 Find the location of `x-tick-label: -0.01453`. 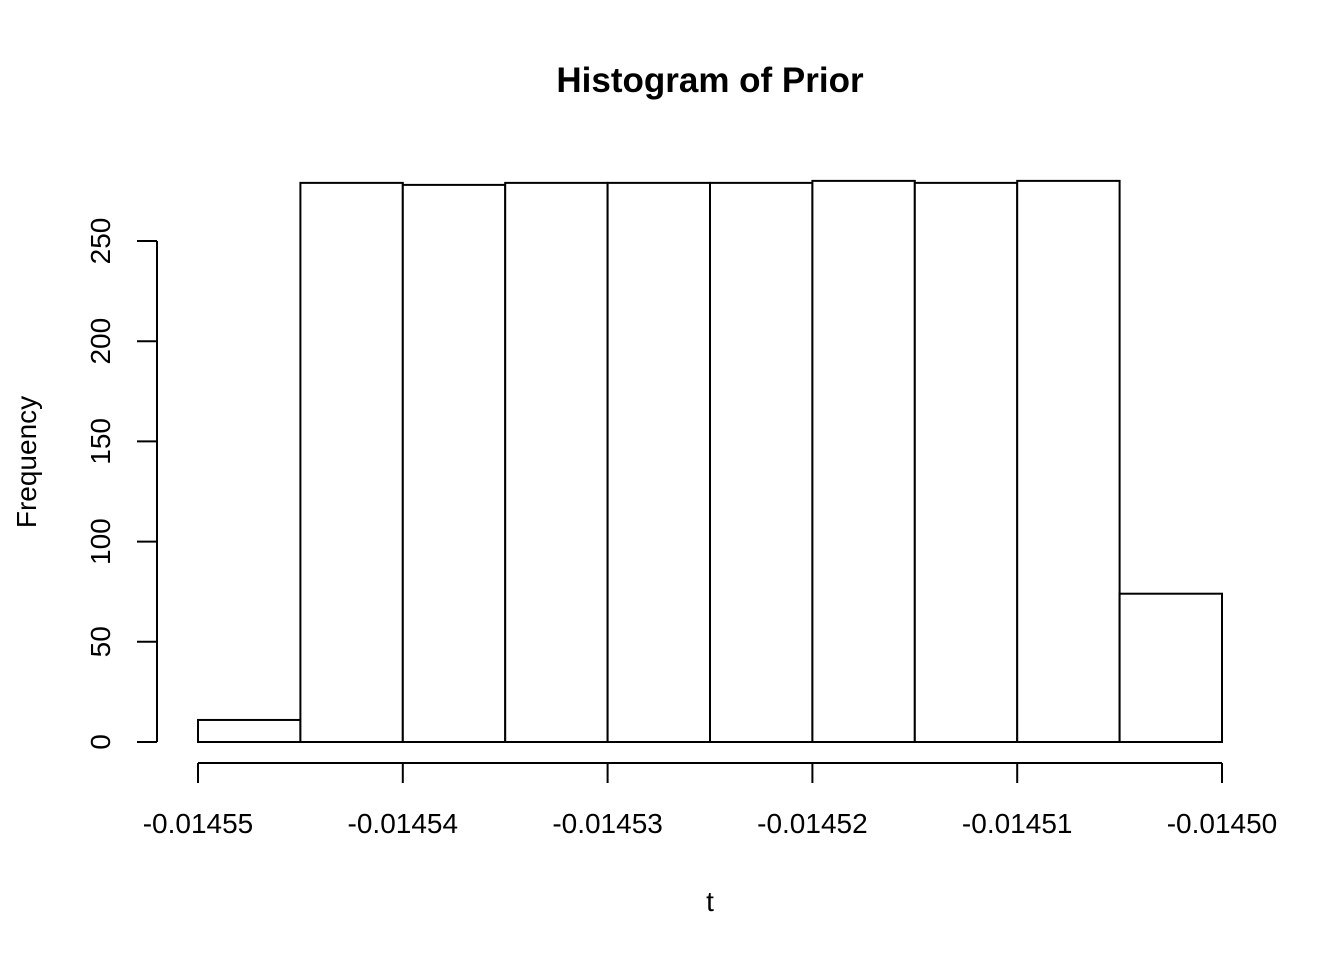

x-tick-label: -0.01453 is located at coordinates (607, 823).